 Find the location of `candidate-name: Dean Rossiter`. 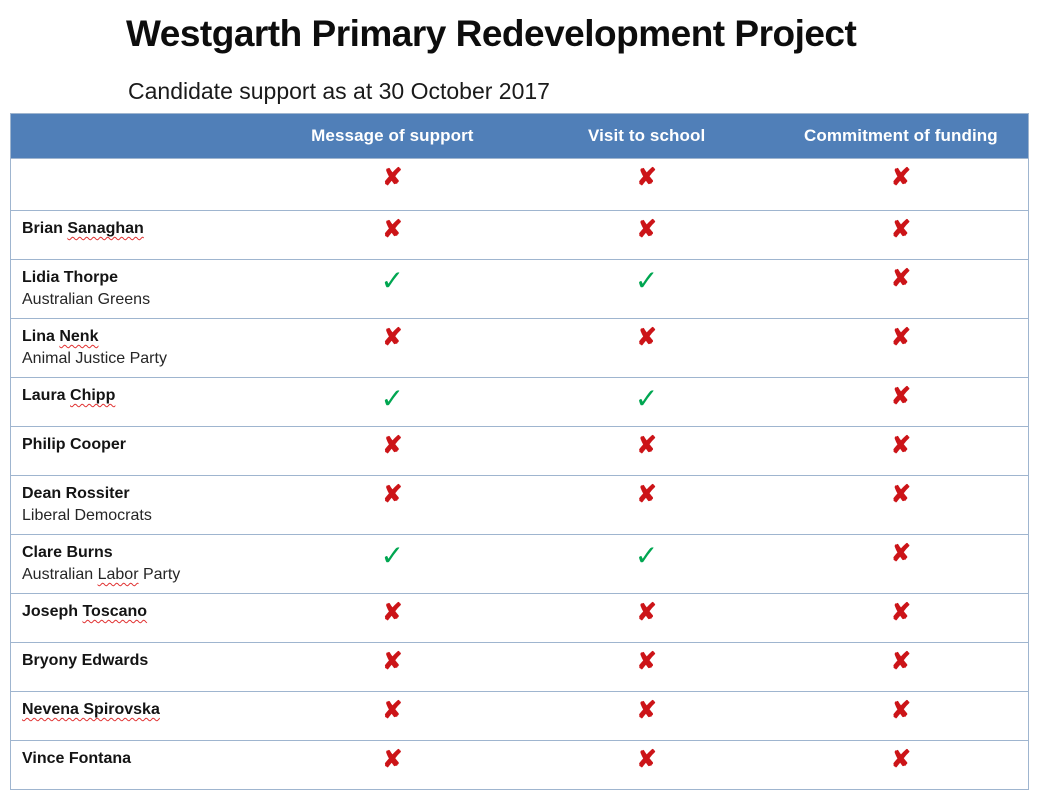

candidate-name: Dean Rossiter is located at coordinates (76, 493).